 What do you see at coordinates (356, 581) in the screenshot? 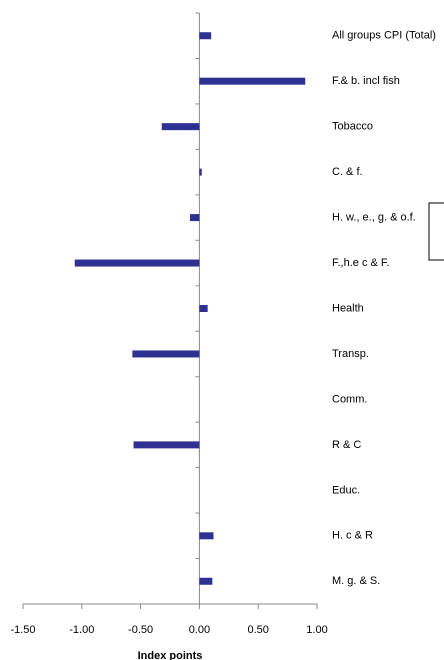
I see `category-label: M. g. & S.` at bounding box center [356, 581].